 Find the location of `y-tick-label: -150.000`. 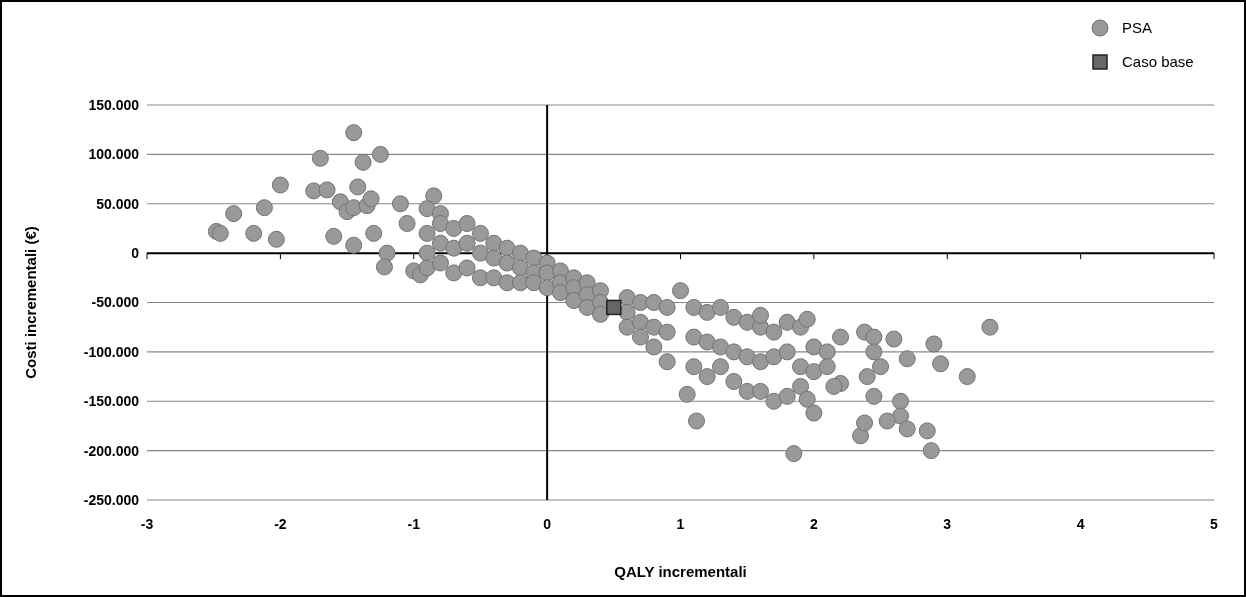

y-tick-label: -150.000 is located at coordinates (111, 401).